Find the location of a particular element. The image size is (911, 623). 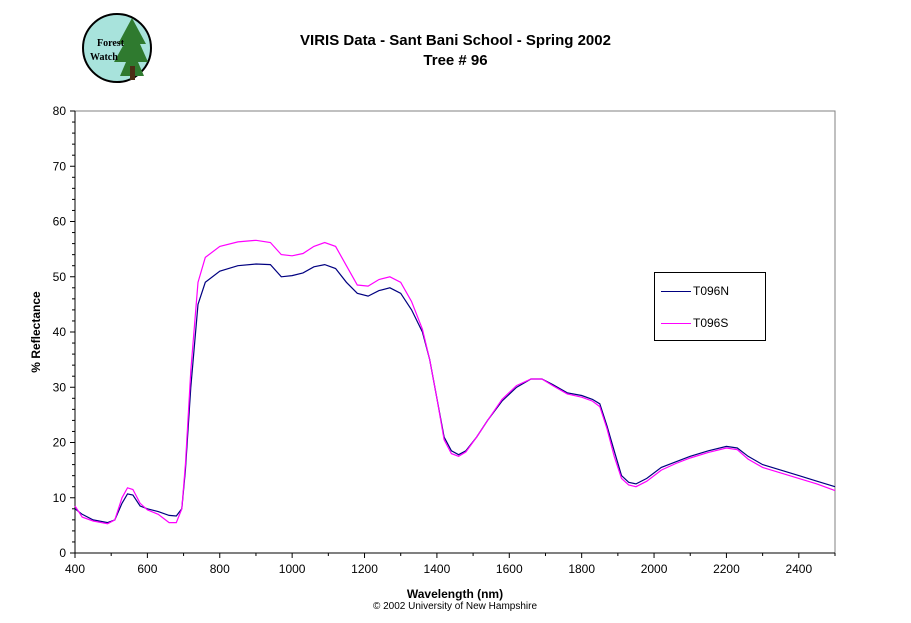

copyright-notice: © 2002 University of New Hampshire is located at coordinates (455, 606).